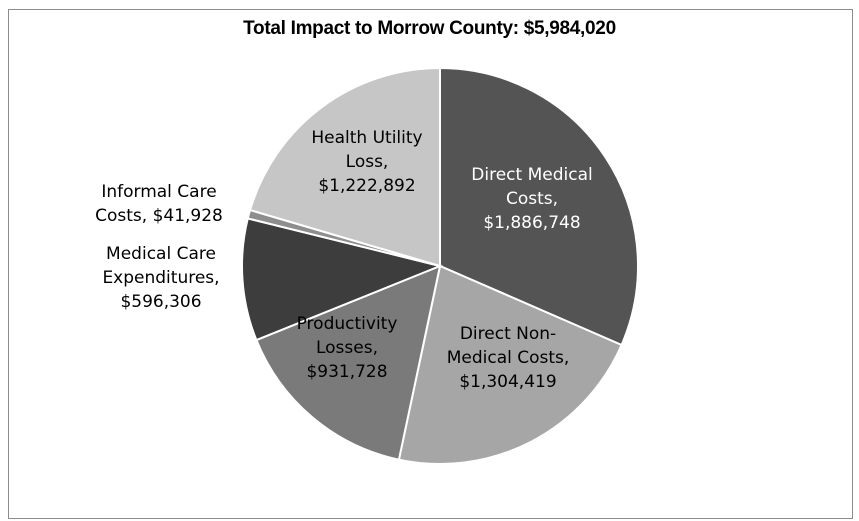 This screenshot has width=859, height=521. What do you see at coordinates (347, 324) in the screenshot?
I see `slice-label-line: Productivity` at bounding box center [347, 324].